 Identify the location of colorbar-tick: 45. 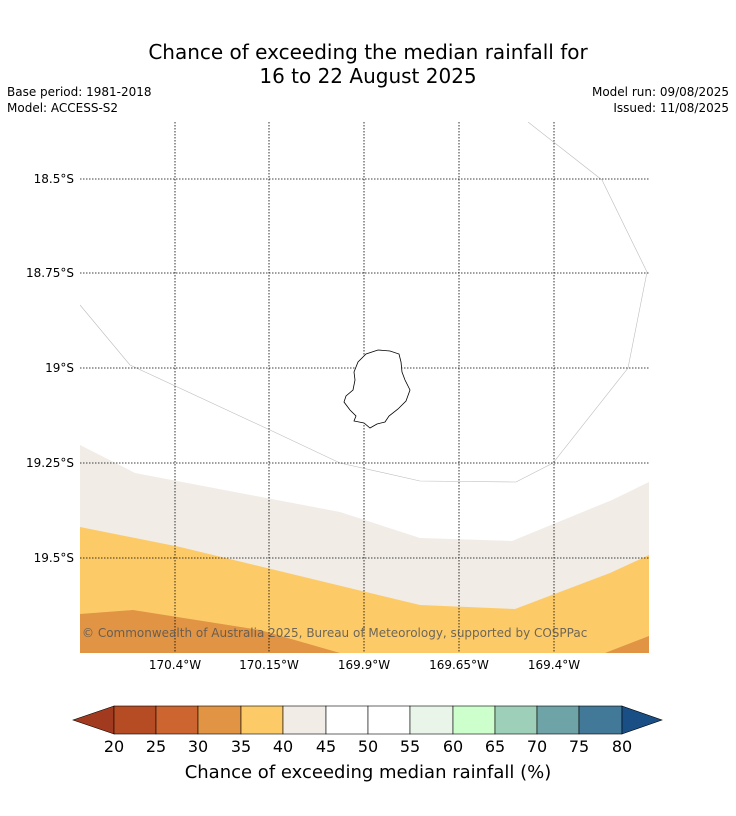
(326, 746).